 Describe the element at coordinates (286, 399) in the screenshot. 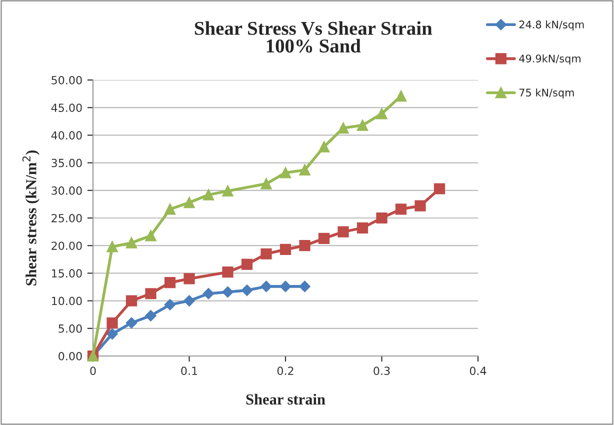

I see `x-axis-title: Shear strain` at that location.